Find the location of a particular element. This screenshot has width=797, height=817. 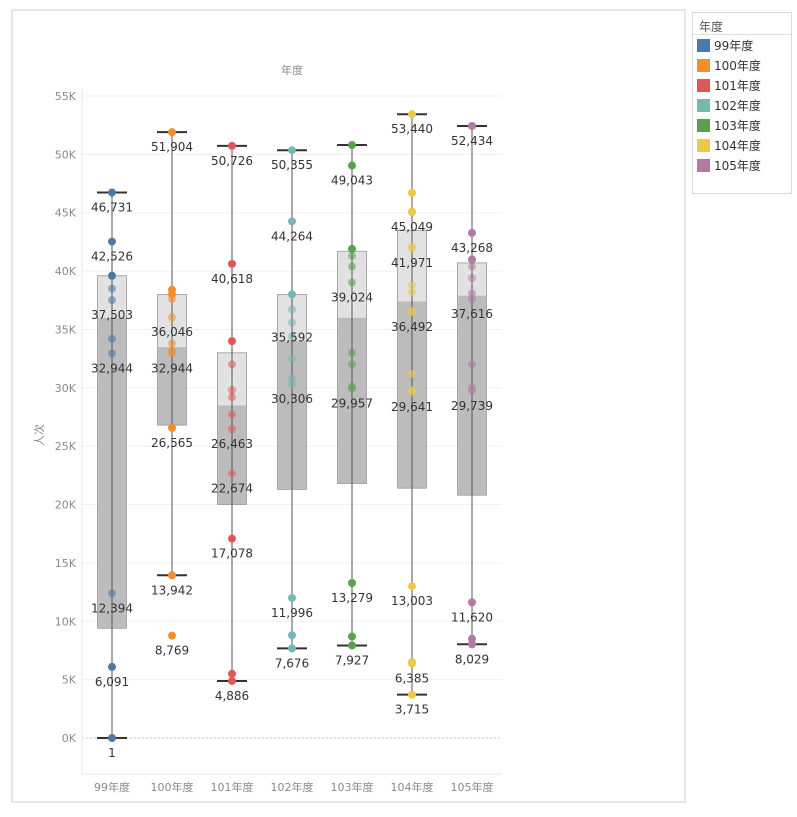

legend-label: 105年度 is located at coordinates (737, 165).